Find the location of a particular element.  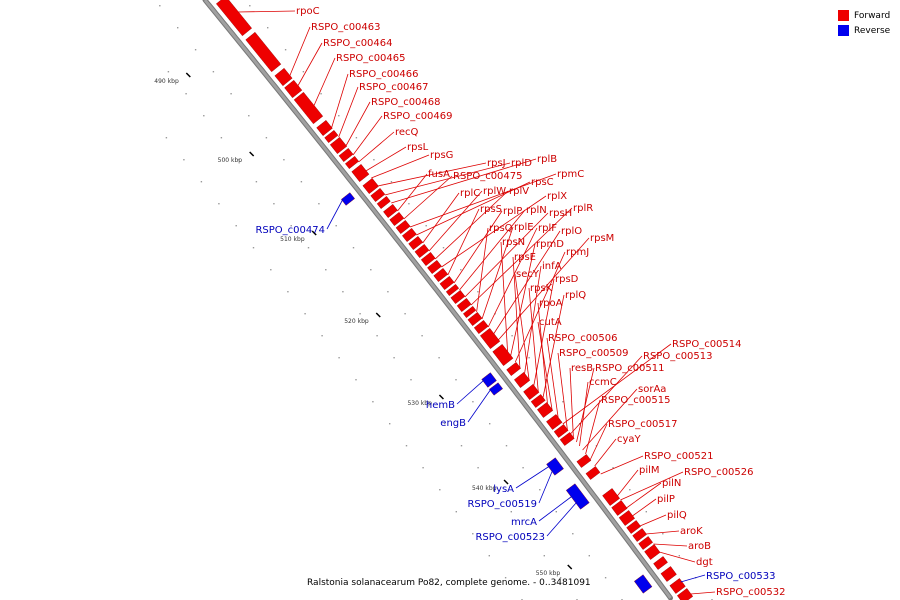

gene-label-rple: rplE is located at coordinates (524, 227).